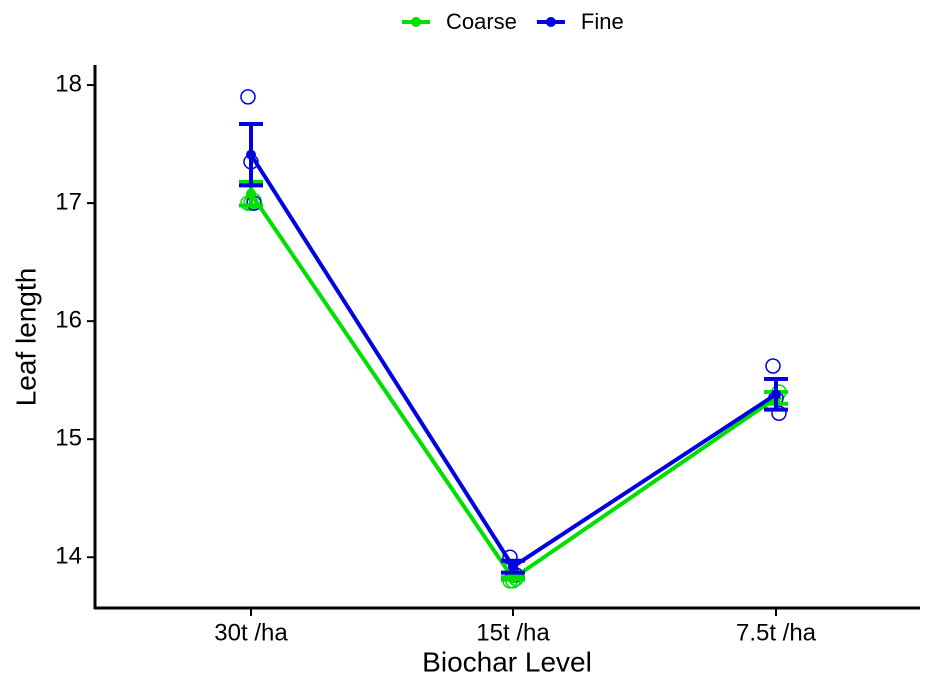  Describe the element at coordinates (25, 337) in the screenshot. I see `y-axis-title: Leaf length` at that location.